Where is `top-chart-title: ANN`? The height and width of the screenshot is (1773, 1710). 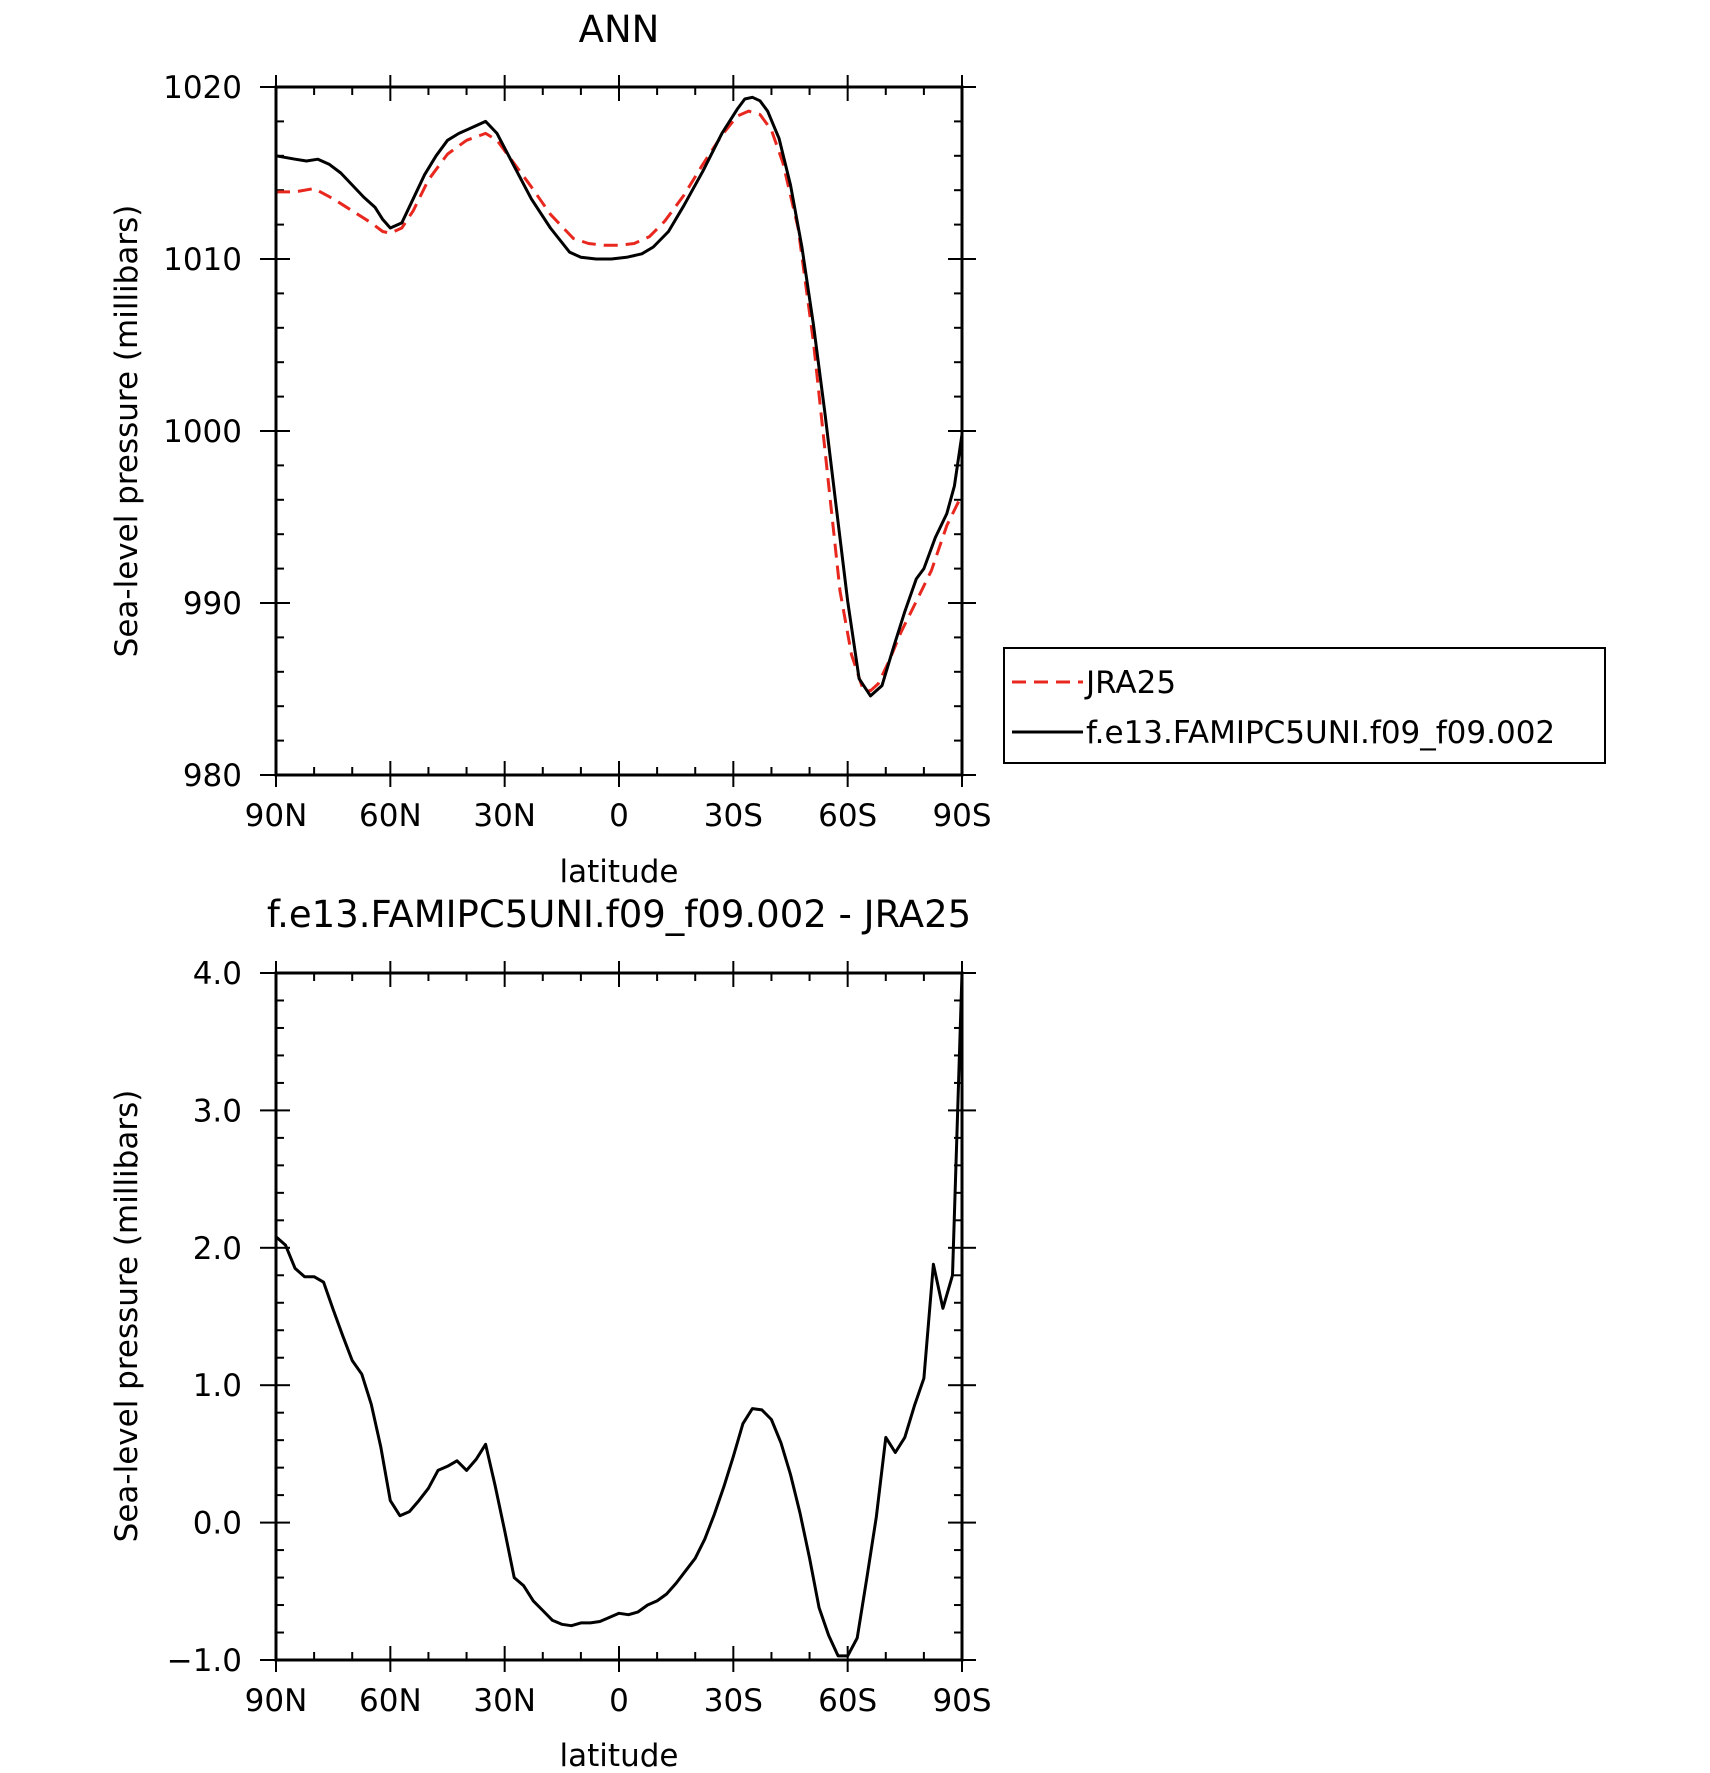 top-chart-title: ANN is located at coordinates (619, 29).